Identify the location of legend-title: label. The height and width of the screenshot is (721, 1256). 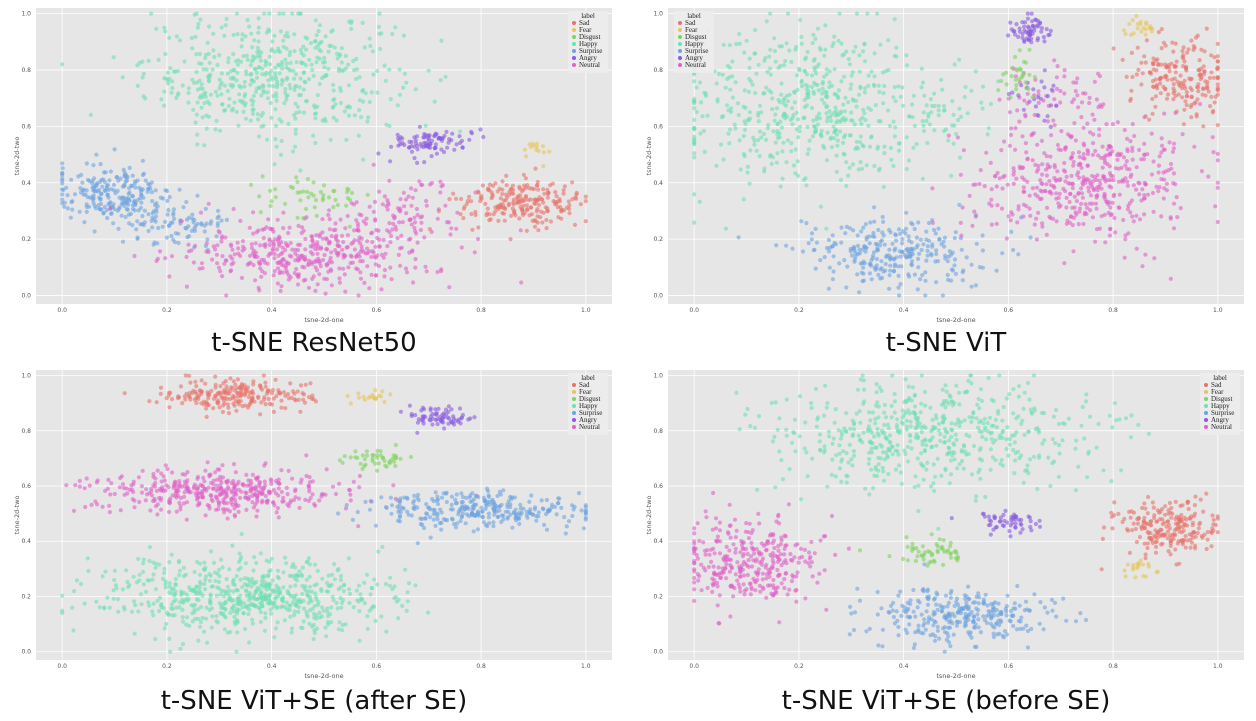
(588, 16).